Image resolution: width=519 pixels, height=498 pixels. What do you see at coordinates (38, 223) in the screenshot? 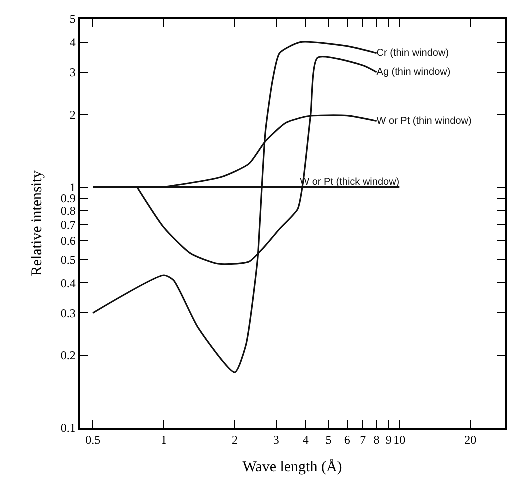
I see `y-axis-title: Relative intensity` at bounding box center [38, 223].